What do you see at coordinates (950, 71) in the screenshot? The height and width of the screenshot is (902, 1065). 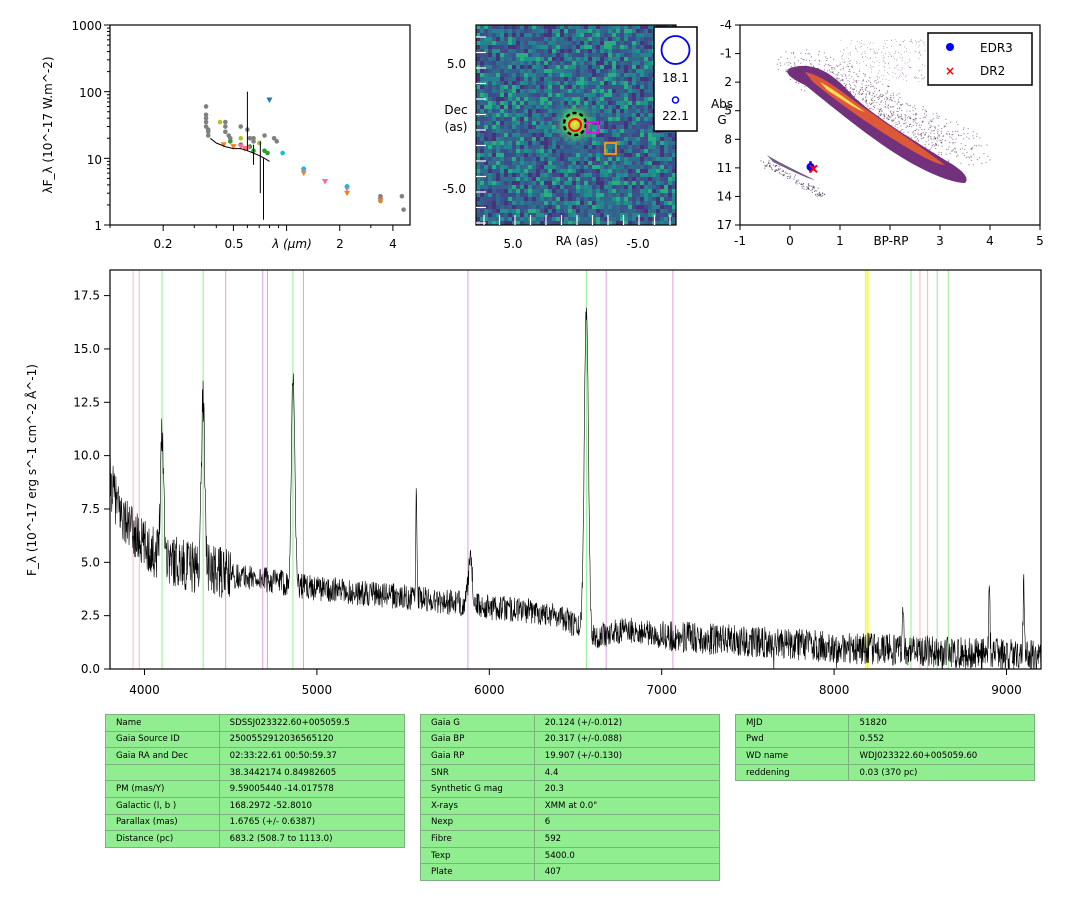 I see `legend-dr2-marker: ×` at bounding box center [950, 71].